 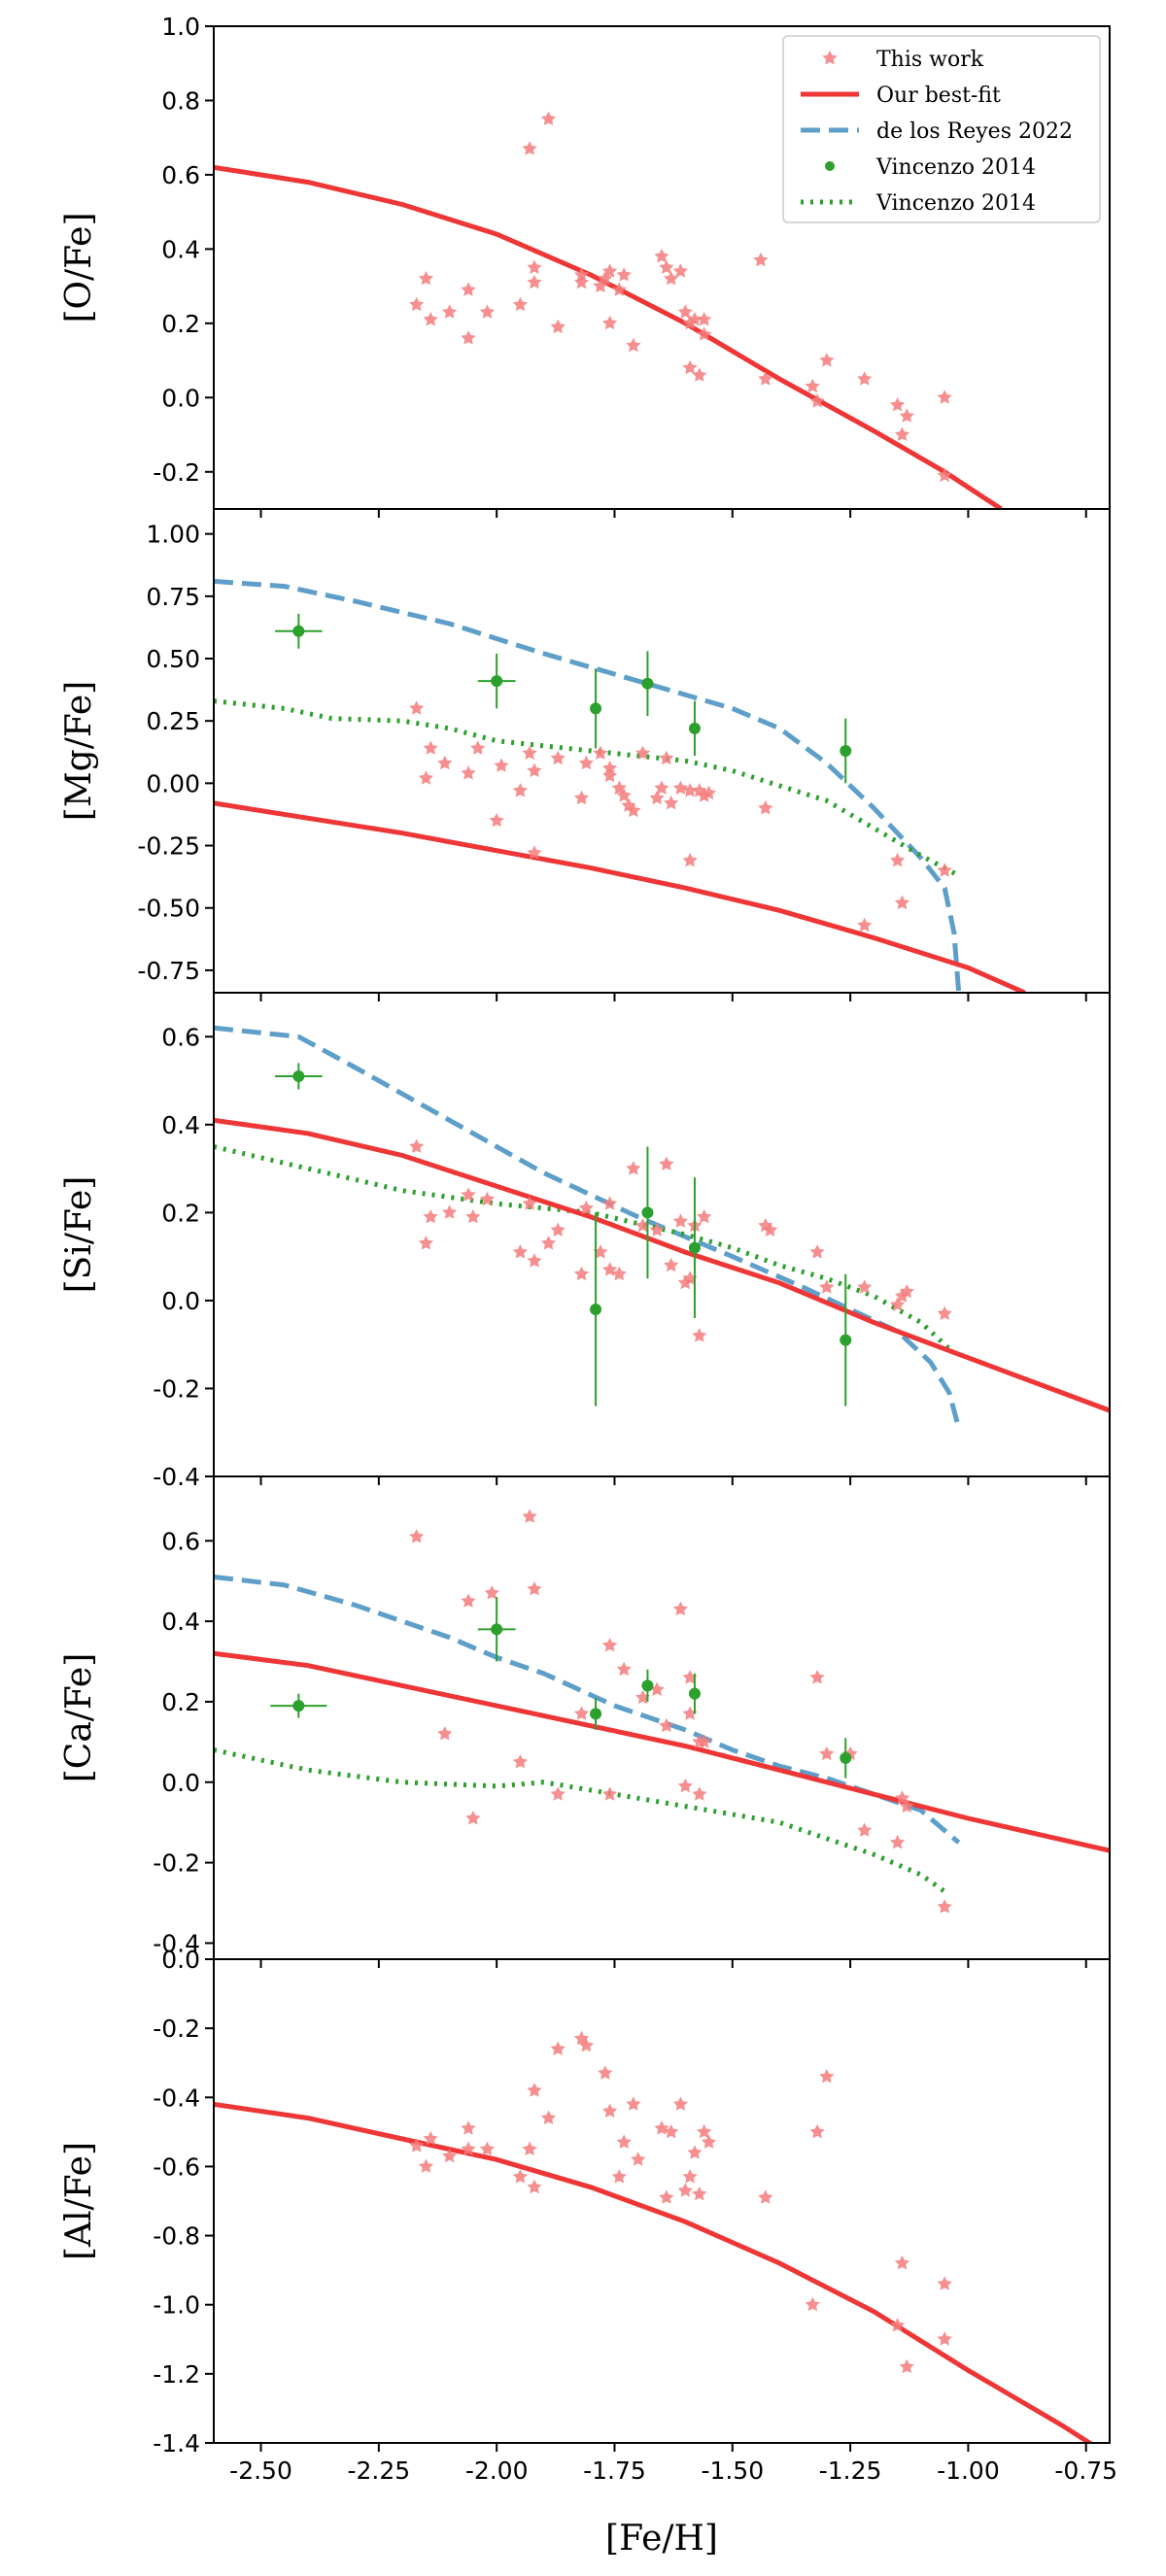 I want to click on x-tick-label: -2.25, so click(x=378, y=2471).